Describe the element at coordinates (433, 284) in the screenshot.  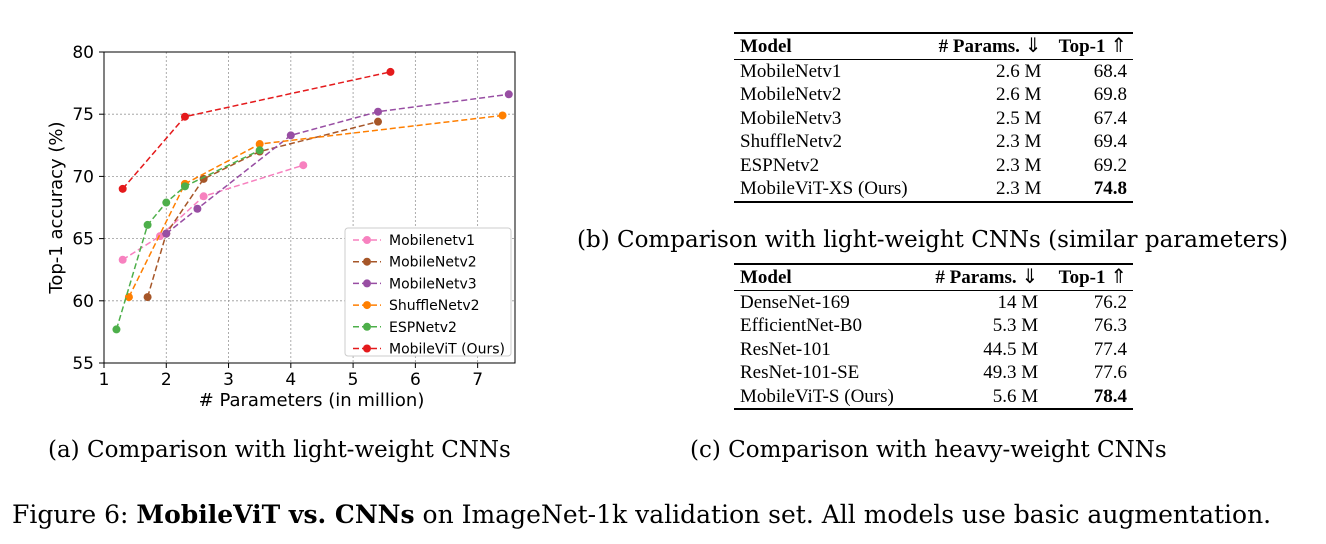
I see `legend-entry: MobileNetv3` at that location.